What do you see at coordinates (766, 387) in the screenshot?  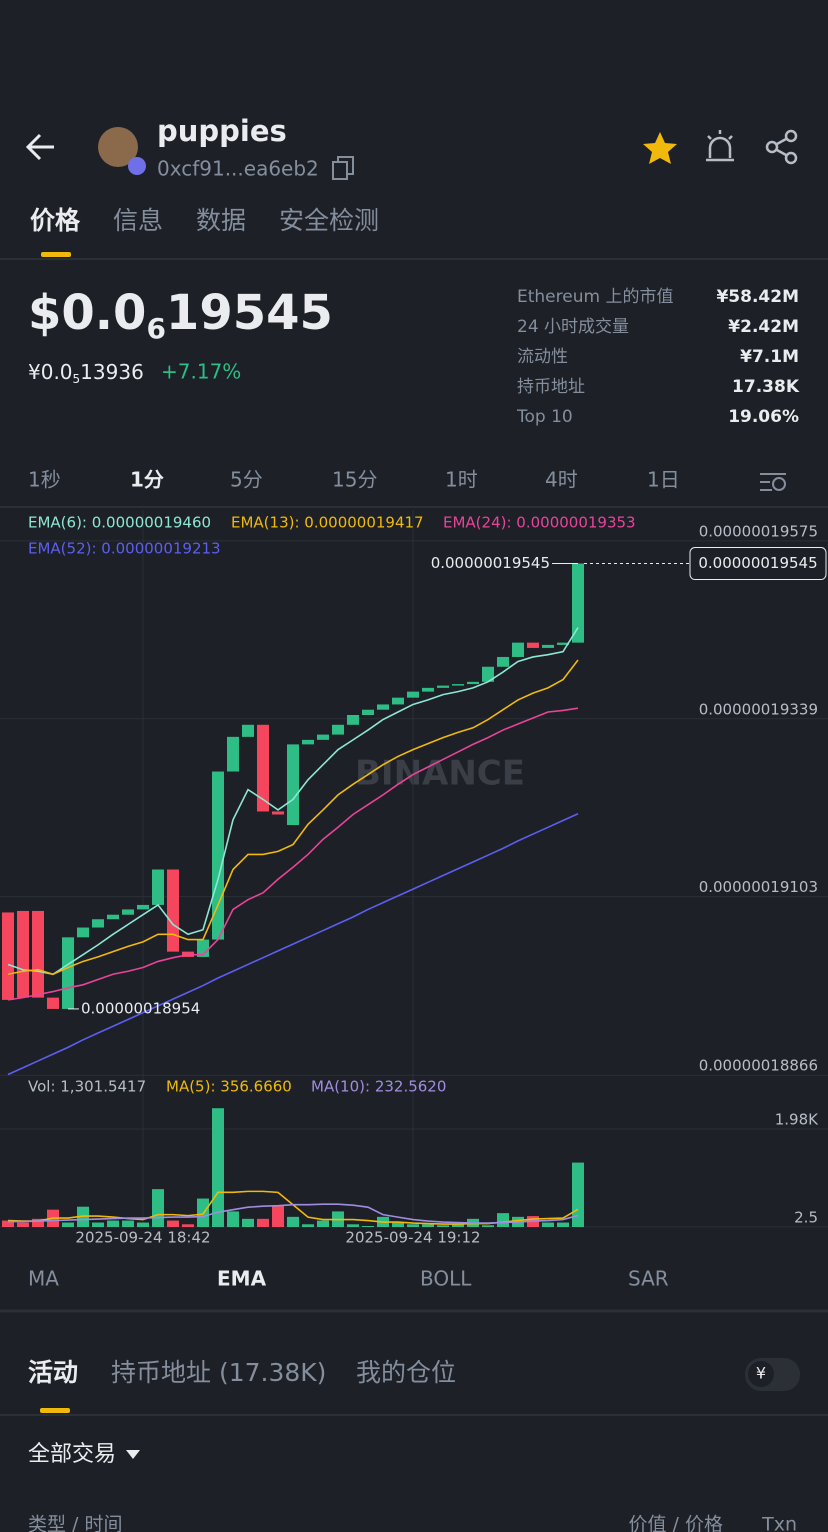 I see `stat-value: 17.38K` at bounding box center [766, 387].